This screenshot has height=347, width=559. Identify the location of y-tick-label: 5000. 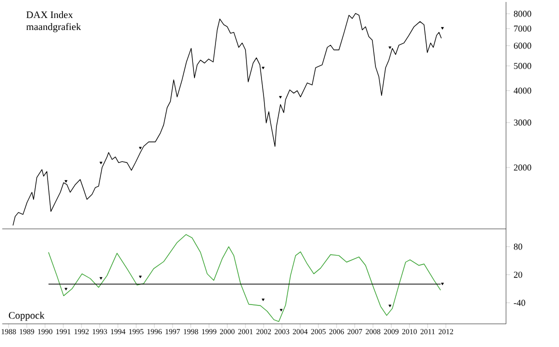
(523, 66).